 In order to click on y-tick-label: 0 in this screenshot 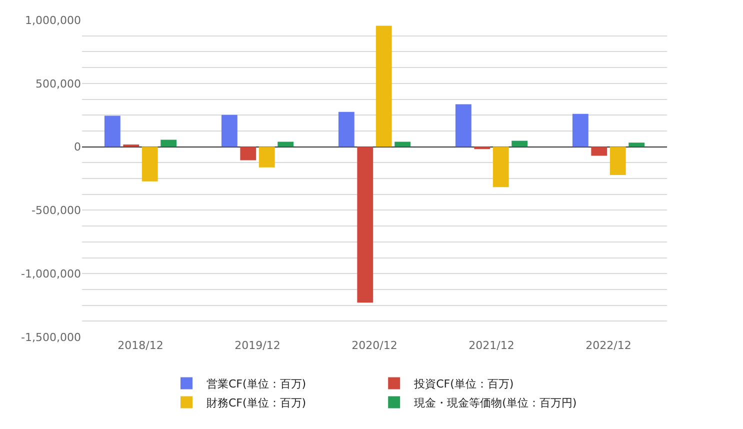, I will do `click(77, 147)`.